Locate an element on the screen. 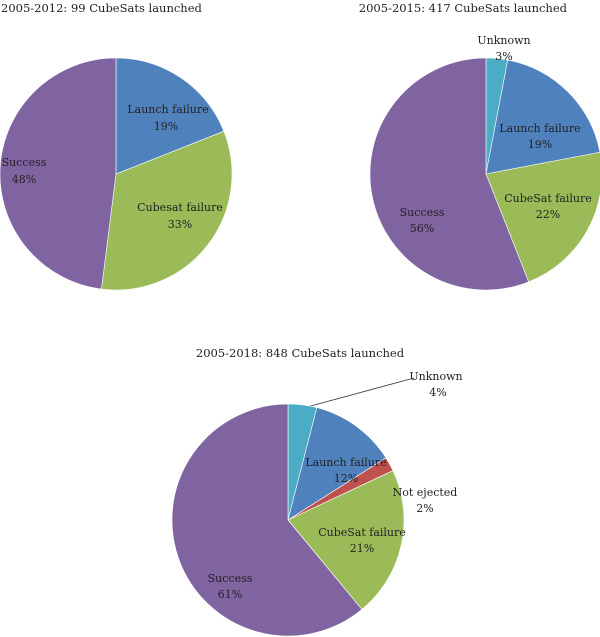 The image size is (600, 637). chart-title: 2005-2015: 417 CubeSats launched is located at coordinates (463, 8).